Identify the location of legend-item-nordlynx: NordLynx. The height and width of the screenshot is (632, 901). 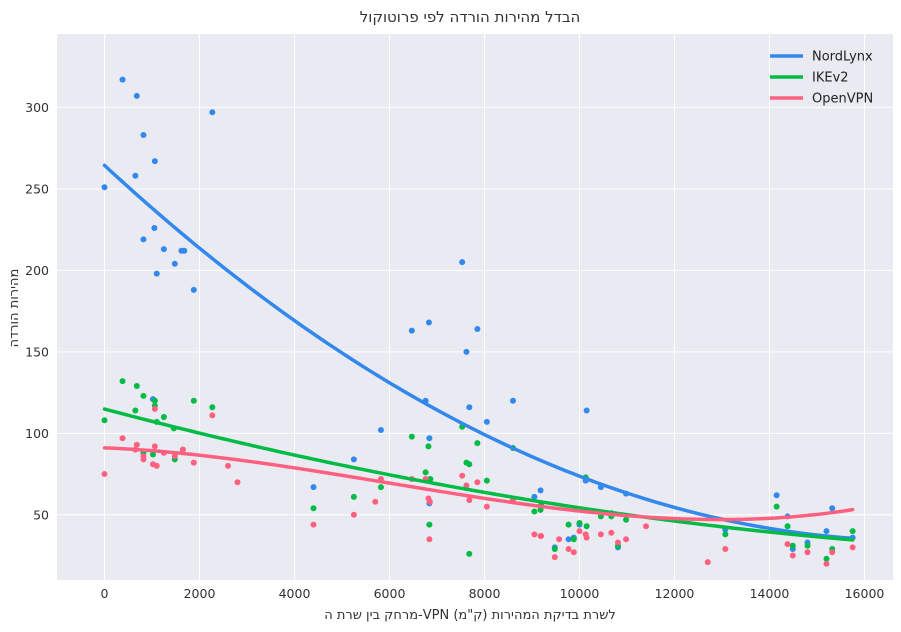
(821, 57).